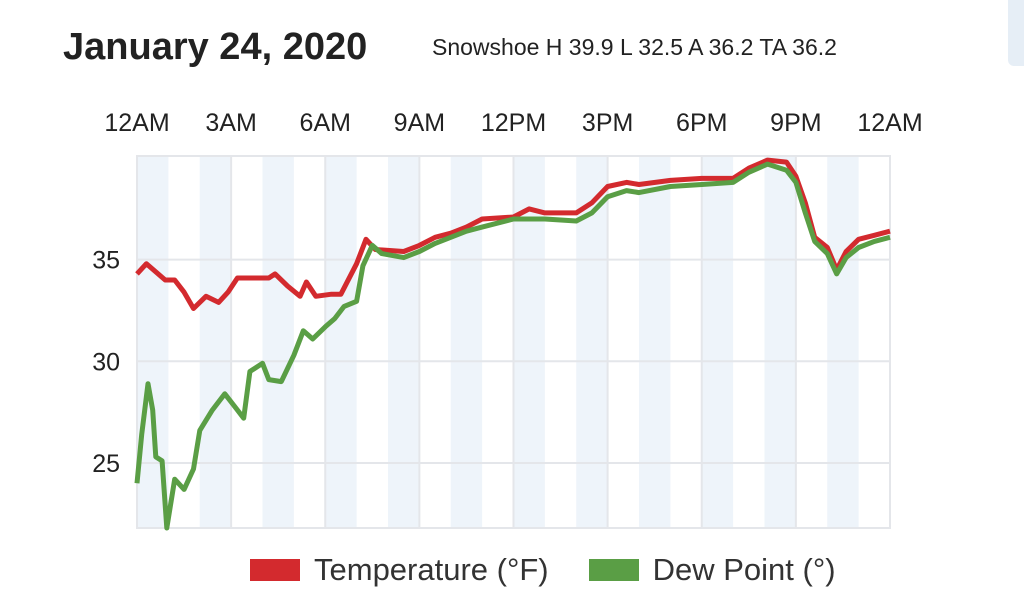  What do you see at coordinates (275, 570) in the screenshot?
I see `temperature-swatch` at bounding box center [275, 570].